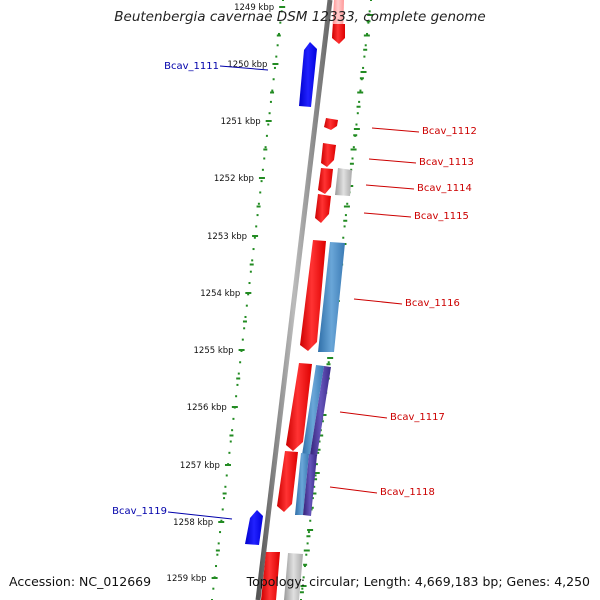  I want to click on gene-bcav-1117-steel, so click(313, 410).